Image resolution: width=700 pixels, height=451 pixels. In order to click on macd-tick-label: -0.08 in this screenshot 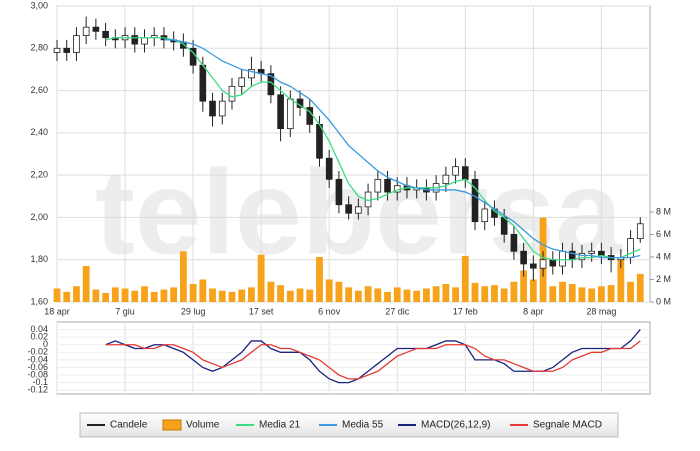, I will do `click(37, 374)`.